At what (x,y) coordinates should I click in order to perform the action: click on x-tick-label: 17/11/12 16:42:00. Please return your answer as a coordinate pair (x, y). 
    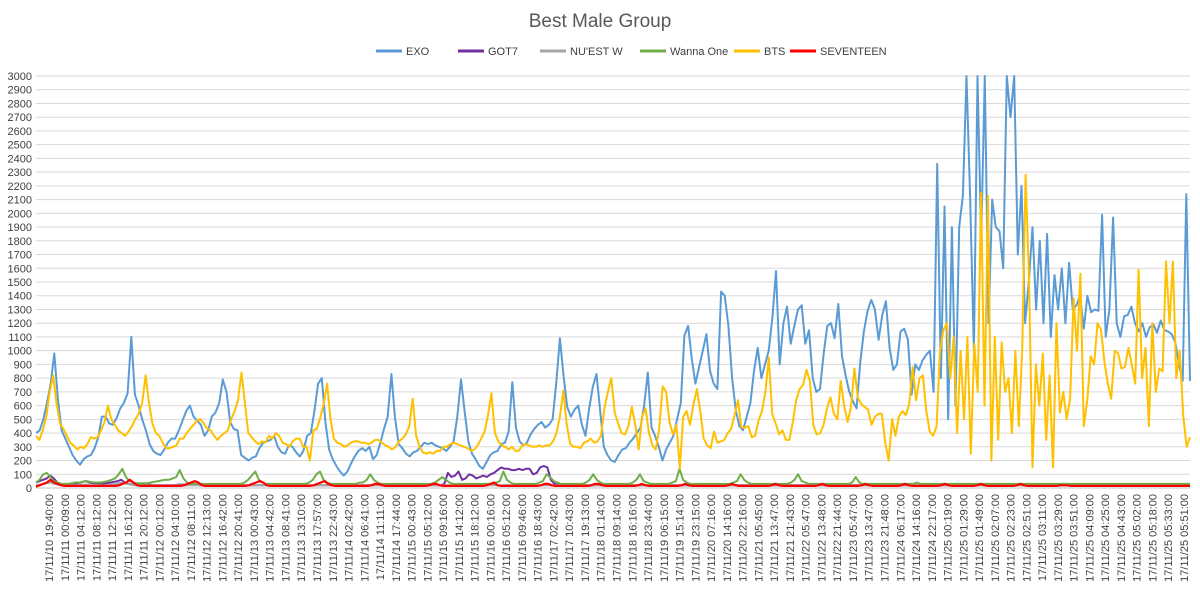
    Looking at the image, I should click on (223, 538).